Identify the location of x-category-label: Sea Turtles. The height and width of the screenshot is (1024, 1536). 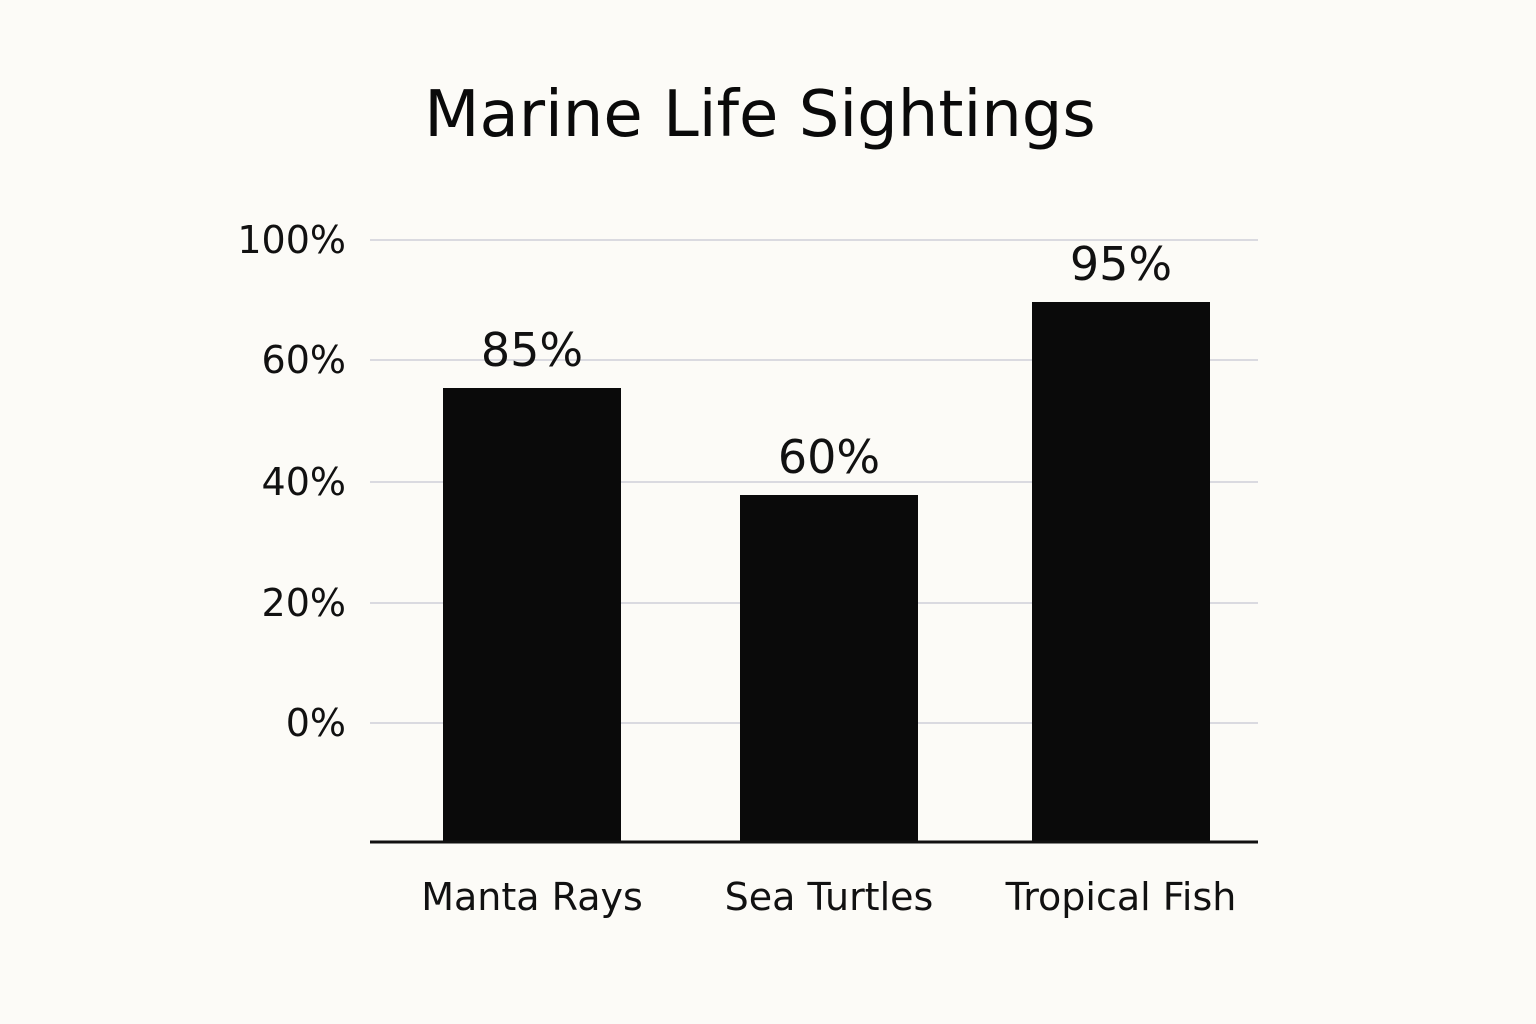
(829, 897).